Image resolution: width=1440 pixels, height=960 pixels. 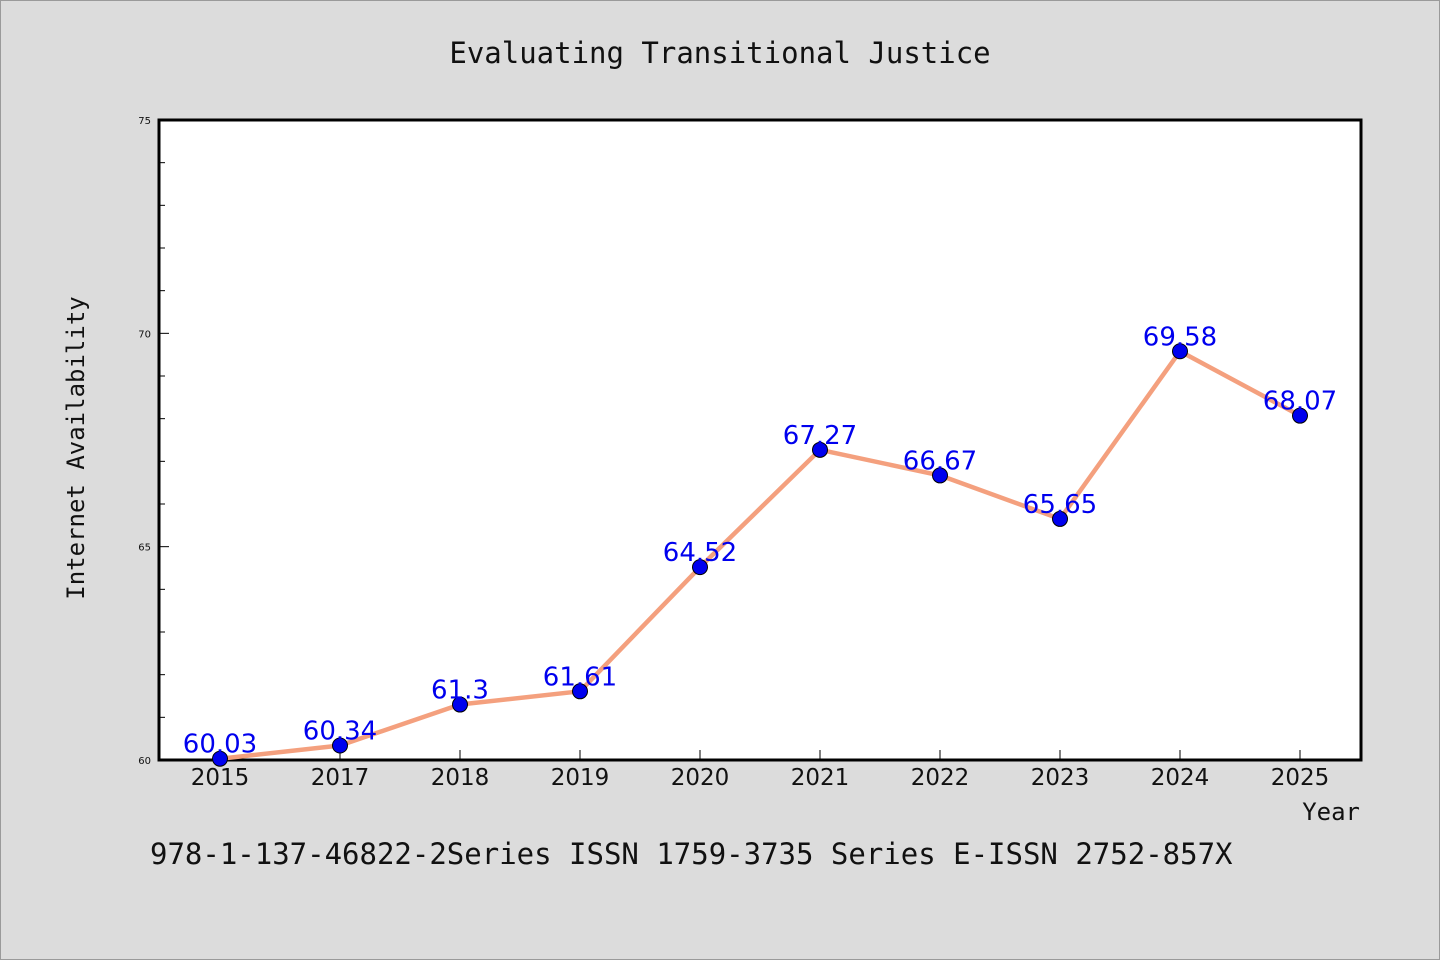 I want to click on x-tick-label: 2017, so click(x=340, y=778).